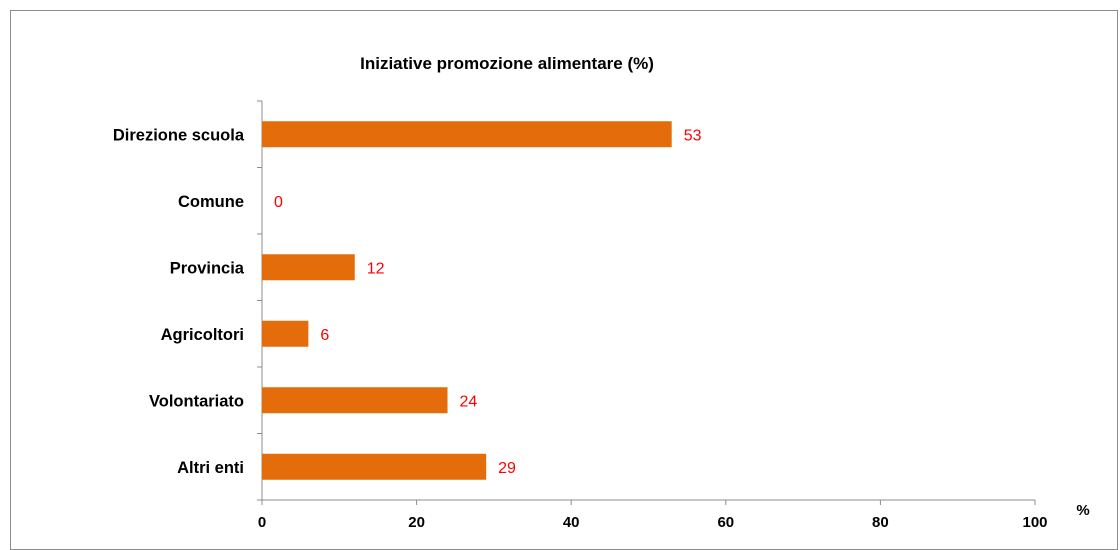  I want to click on category-label: Volontariato, so click(196, 401).